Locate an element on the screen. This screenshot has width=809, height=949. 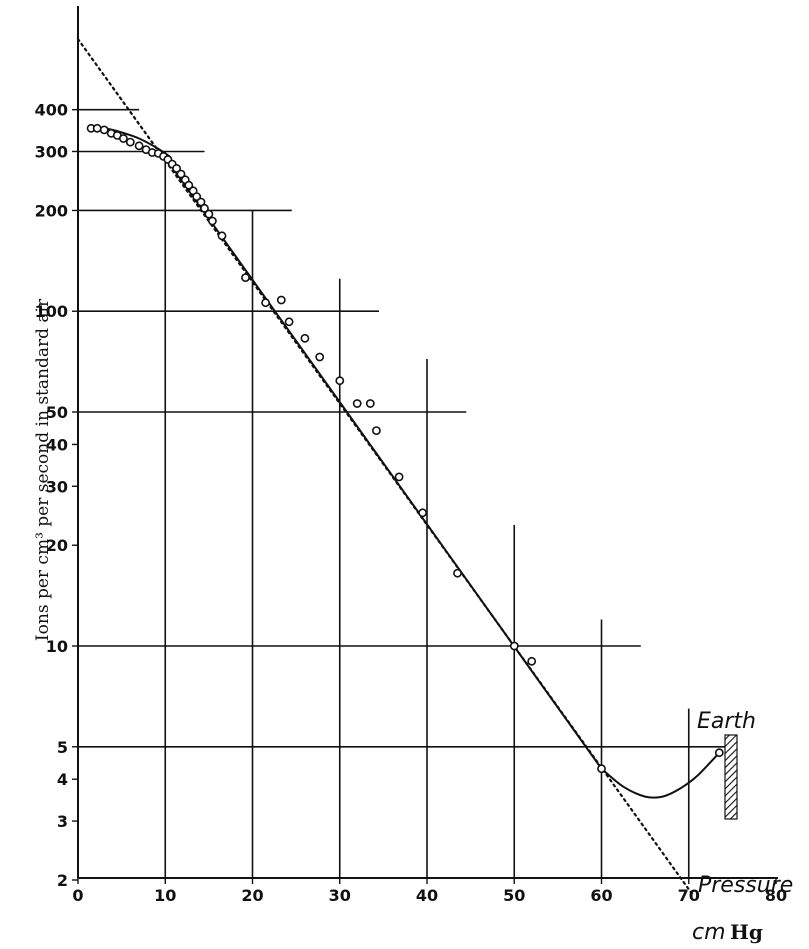
earth-annotation: Earth is located at coordinates (726, 721).